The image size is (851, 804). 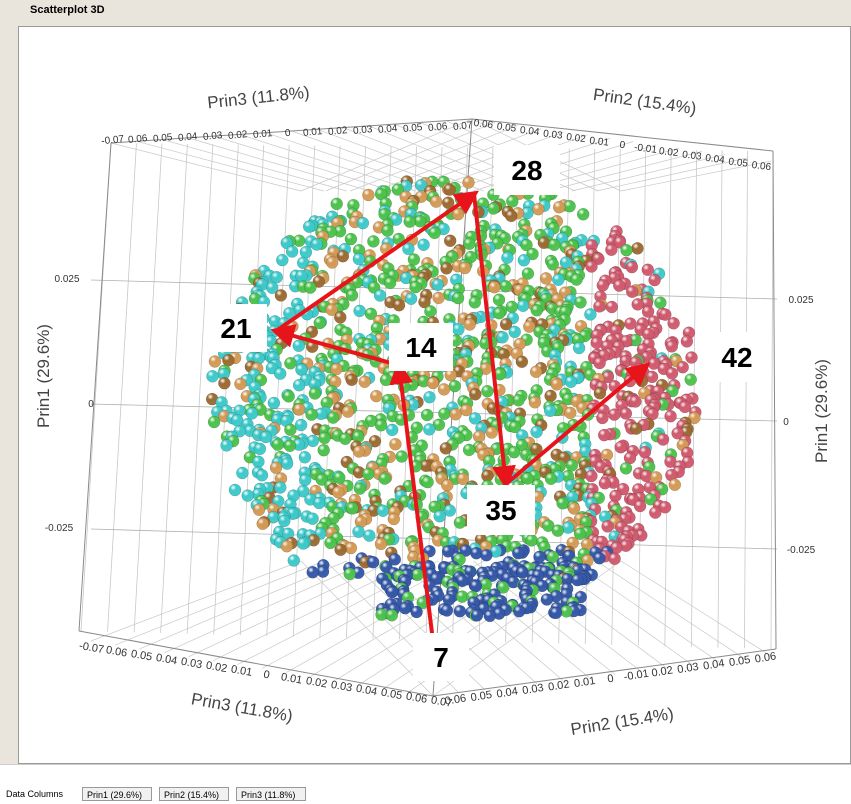 What do you see at coordinates (576, 138) in the screenshot?
I see `tick-label-prin2-top: 0.02` at bounding box center [576, 138].